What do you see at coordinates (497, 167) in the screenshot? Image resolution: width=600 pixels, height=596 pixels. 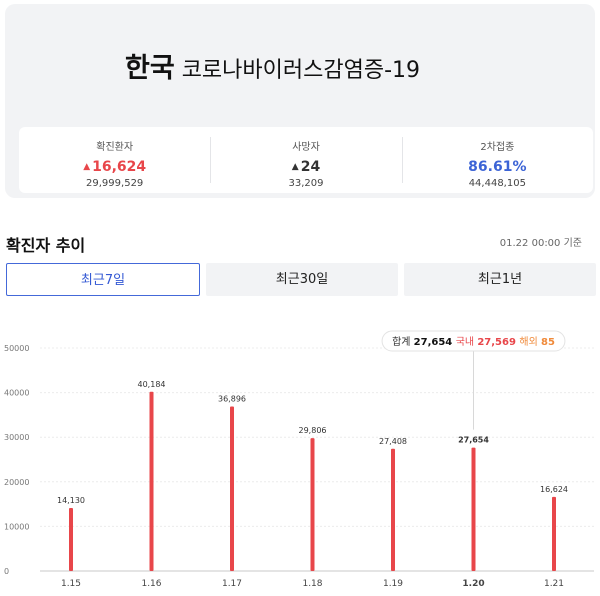 I see `stat-value: 86.61%` at bounding box center [497, 167].